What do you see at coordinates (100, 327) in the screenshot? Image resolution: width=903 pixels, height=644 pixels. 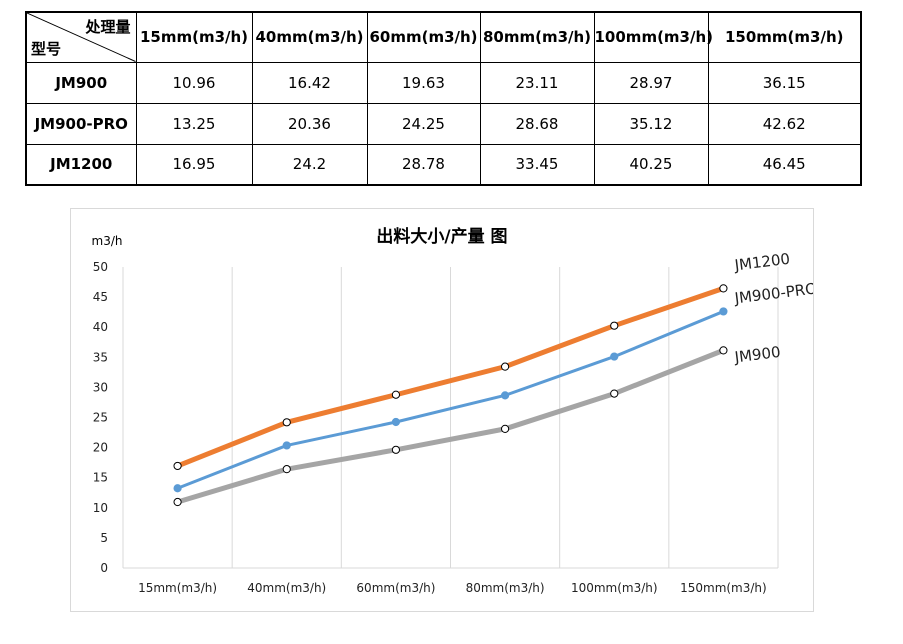 I see `y-tick-label: 40` at bounding box center [100, 327].